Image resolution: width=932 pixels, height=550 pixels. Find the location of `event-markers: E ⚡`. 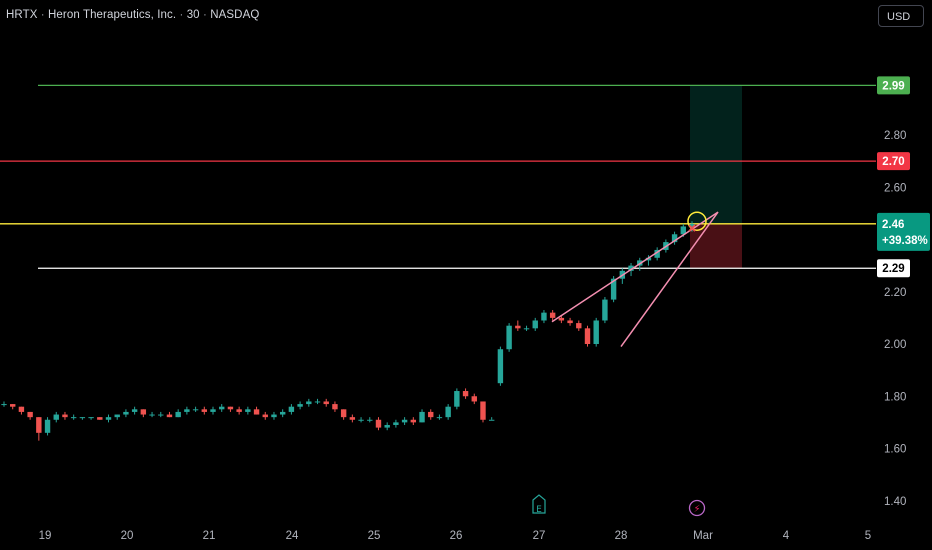

event-markers: E ⚡ is located at coordinates (619, 505).